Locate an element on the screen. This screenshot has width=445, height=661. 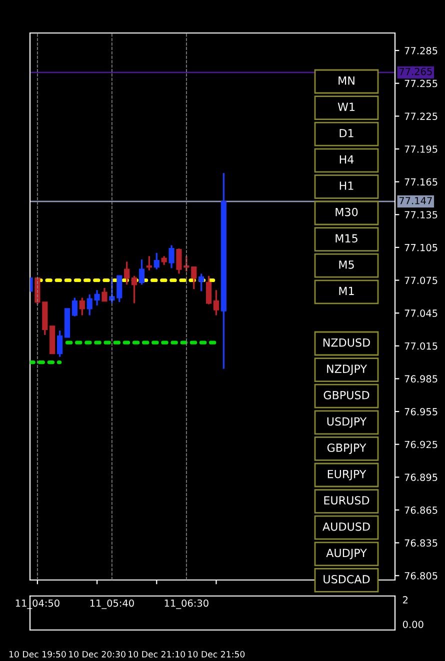
y-tick-label: 77.255 is located at coordinates (421, 84).